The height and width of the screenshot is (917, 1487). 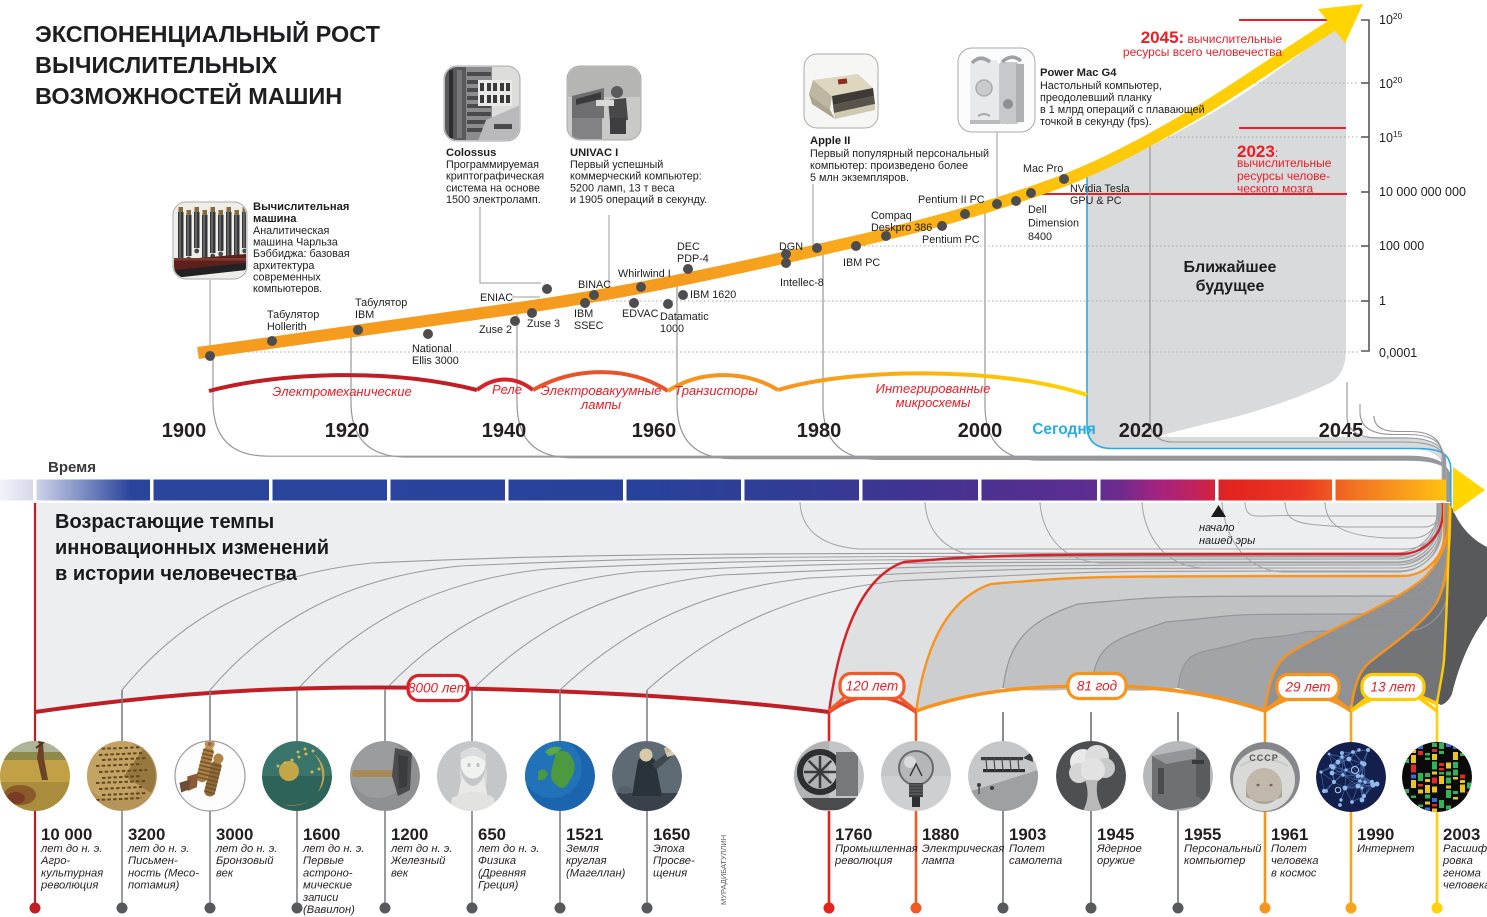 What do you see at coordinates (320, 898) in the screenshot?
I see `svg-text: записи` at bounding box center [320, 898].